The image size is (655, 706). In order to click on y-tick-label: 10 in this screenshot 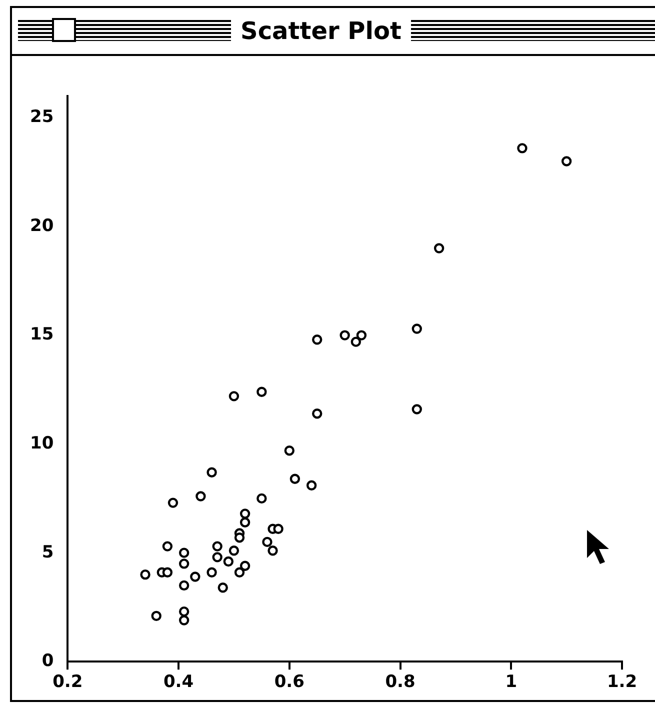, I will do `click(42, 443)`.